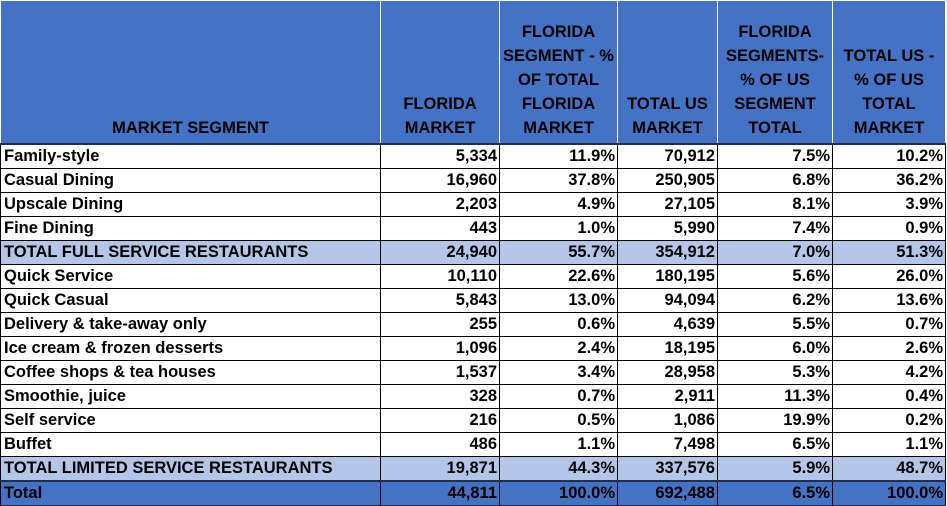  I want to click on cell-segment-name: Quick Service, so click(190, 276).